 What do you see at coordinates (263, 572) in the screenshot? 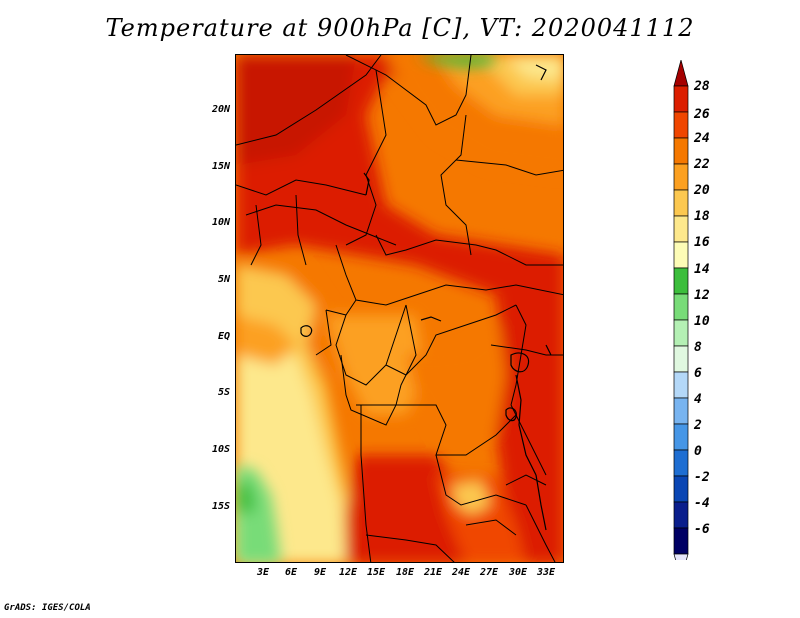
I see `x-axis-label: 3E` at bounding box center [263, 572].